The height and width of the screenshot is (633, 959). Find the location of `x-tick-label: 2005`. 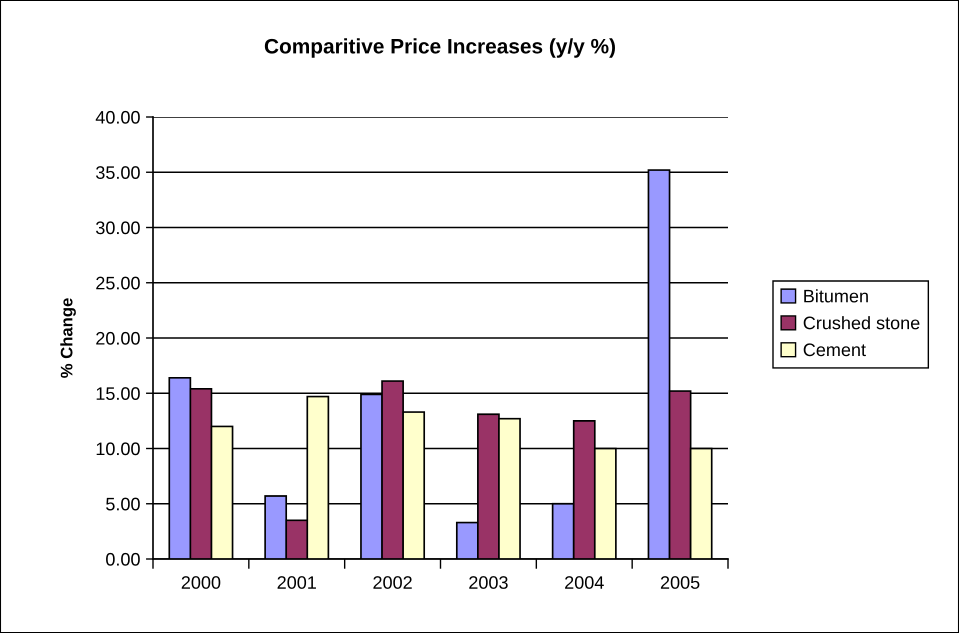

x-tick-label: 2005 is located at coordinates (680, 582).